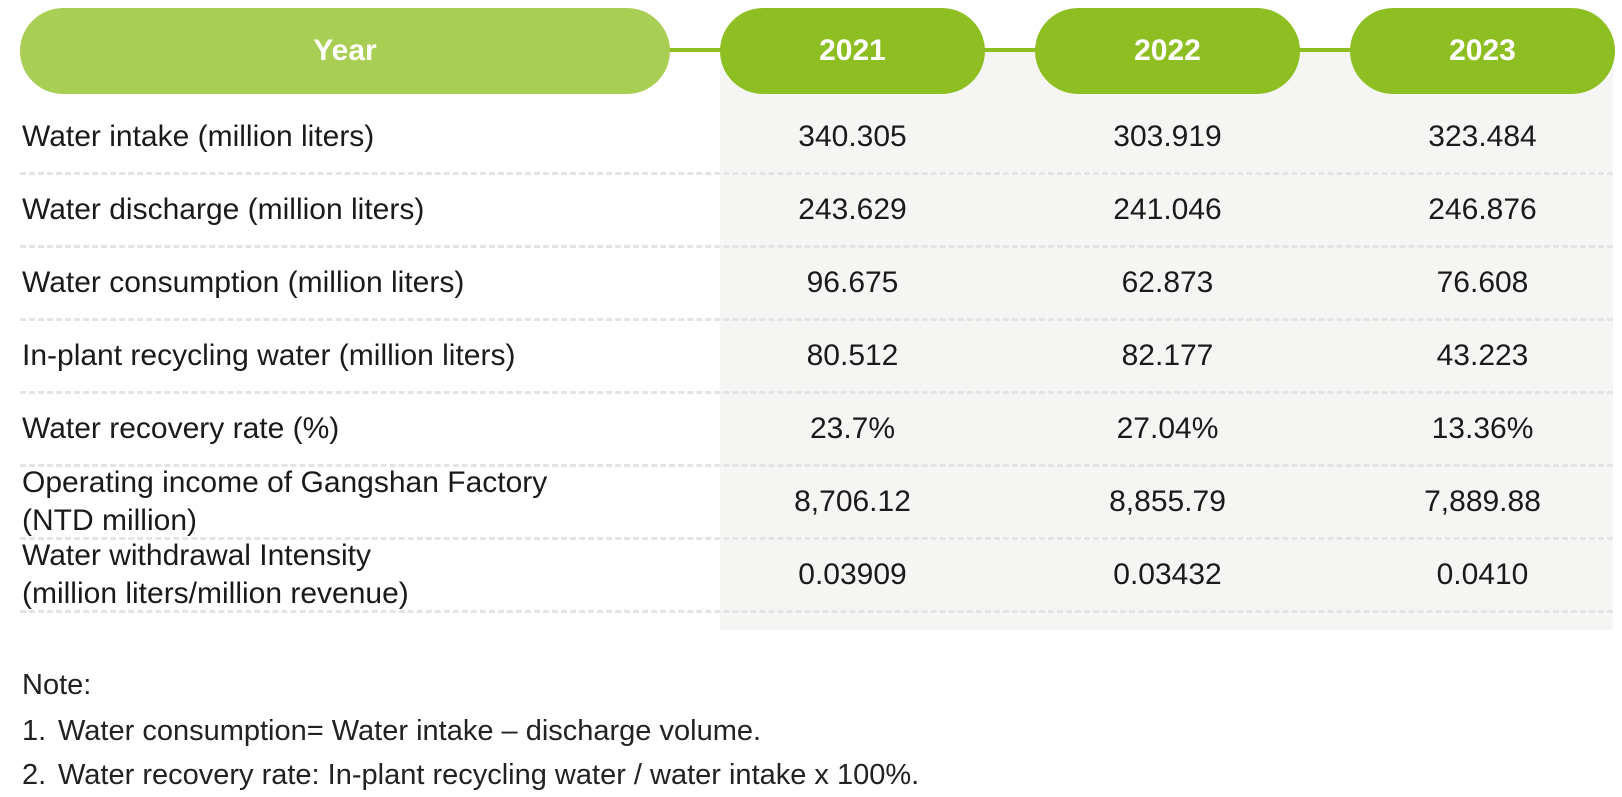 Image resolution: width=1622 pixels, height=797 pixels. I want to click on header-year-label: Year, so click(345, 51).